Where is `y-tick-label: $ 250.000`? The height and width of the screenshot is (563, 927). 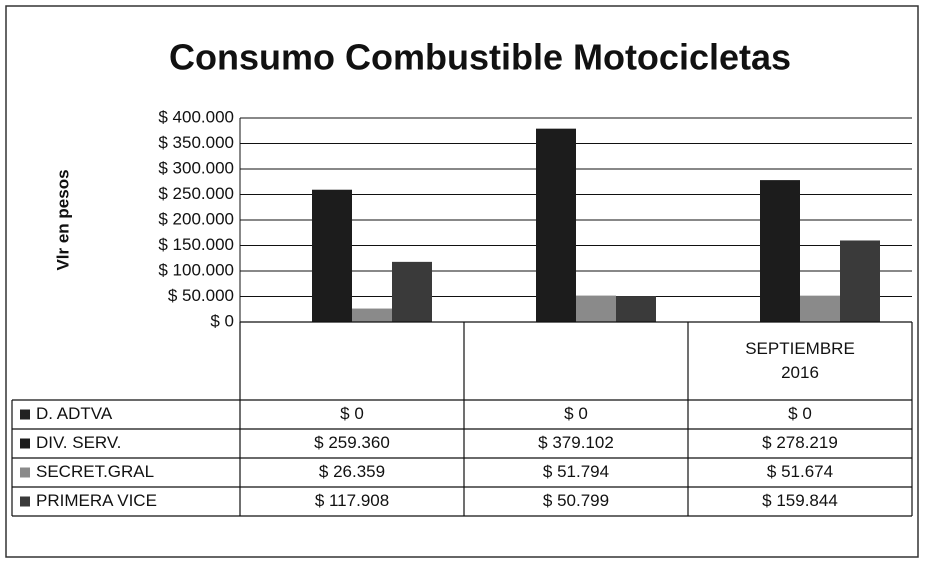
y-tick-label: $ 250.000 is located at coordinates (196, 193).